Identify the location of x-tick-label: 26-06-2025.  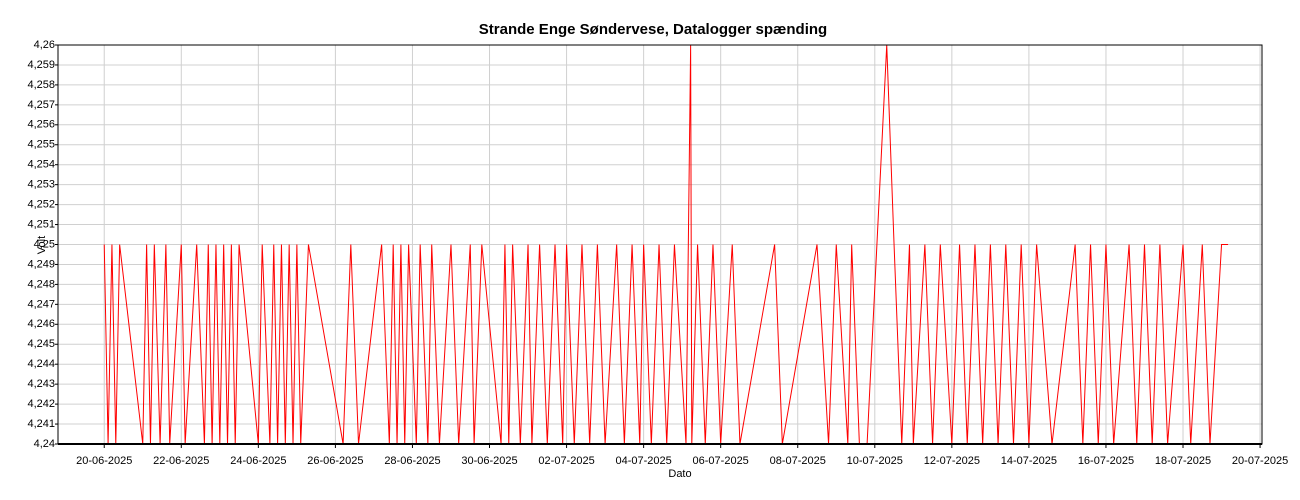
(335, 461).